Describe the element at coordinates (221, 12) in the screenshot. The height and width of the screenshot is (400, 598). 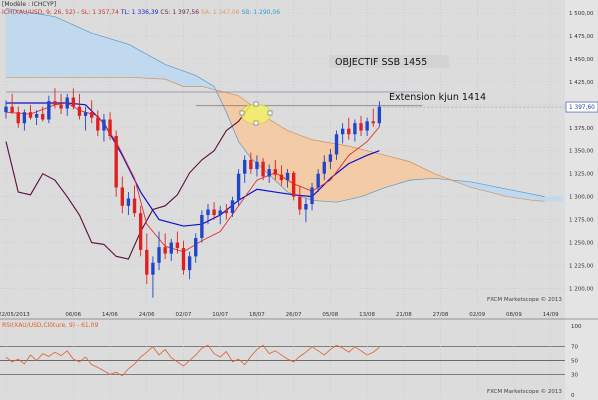
I see `legend-entry: SA: 1 347,06` at that location.